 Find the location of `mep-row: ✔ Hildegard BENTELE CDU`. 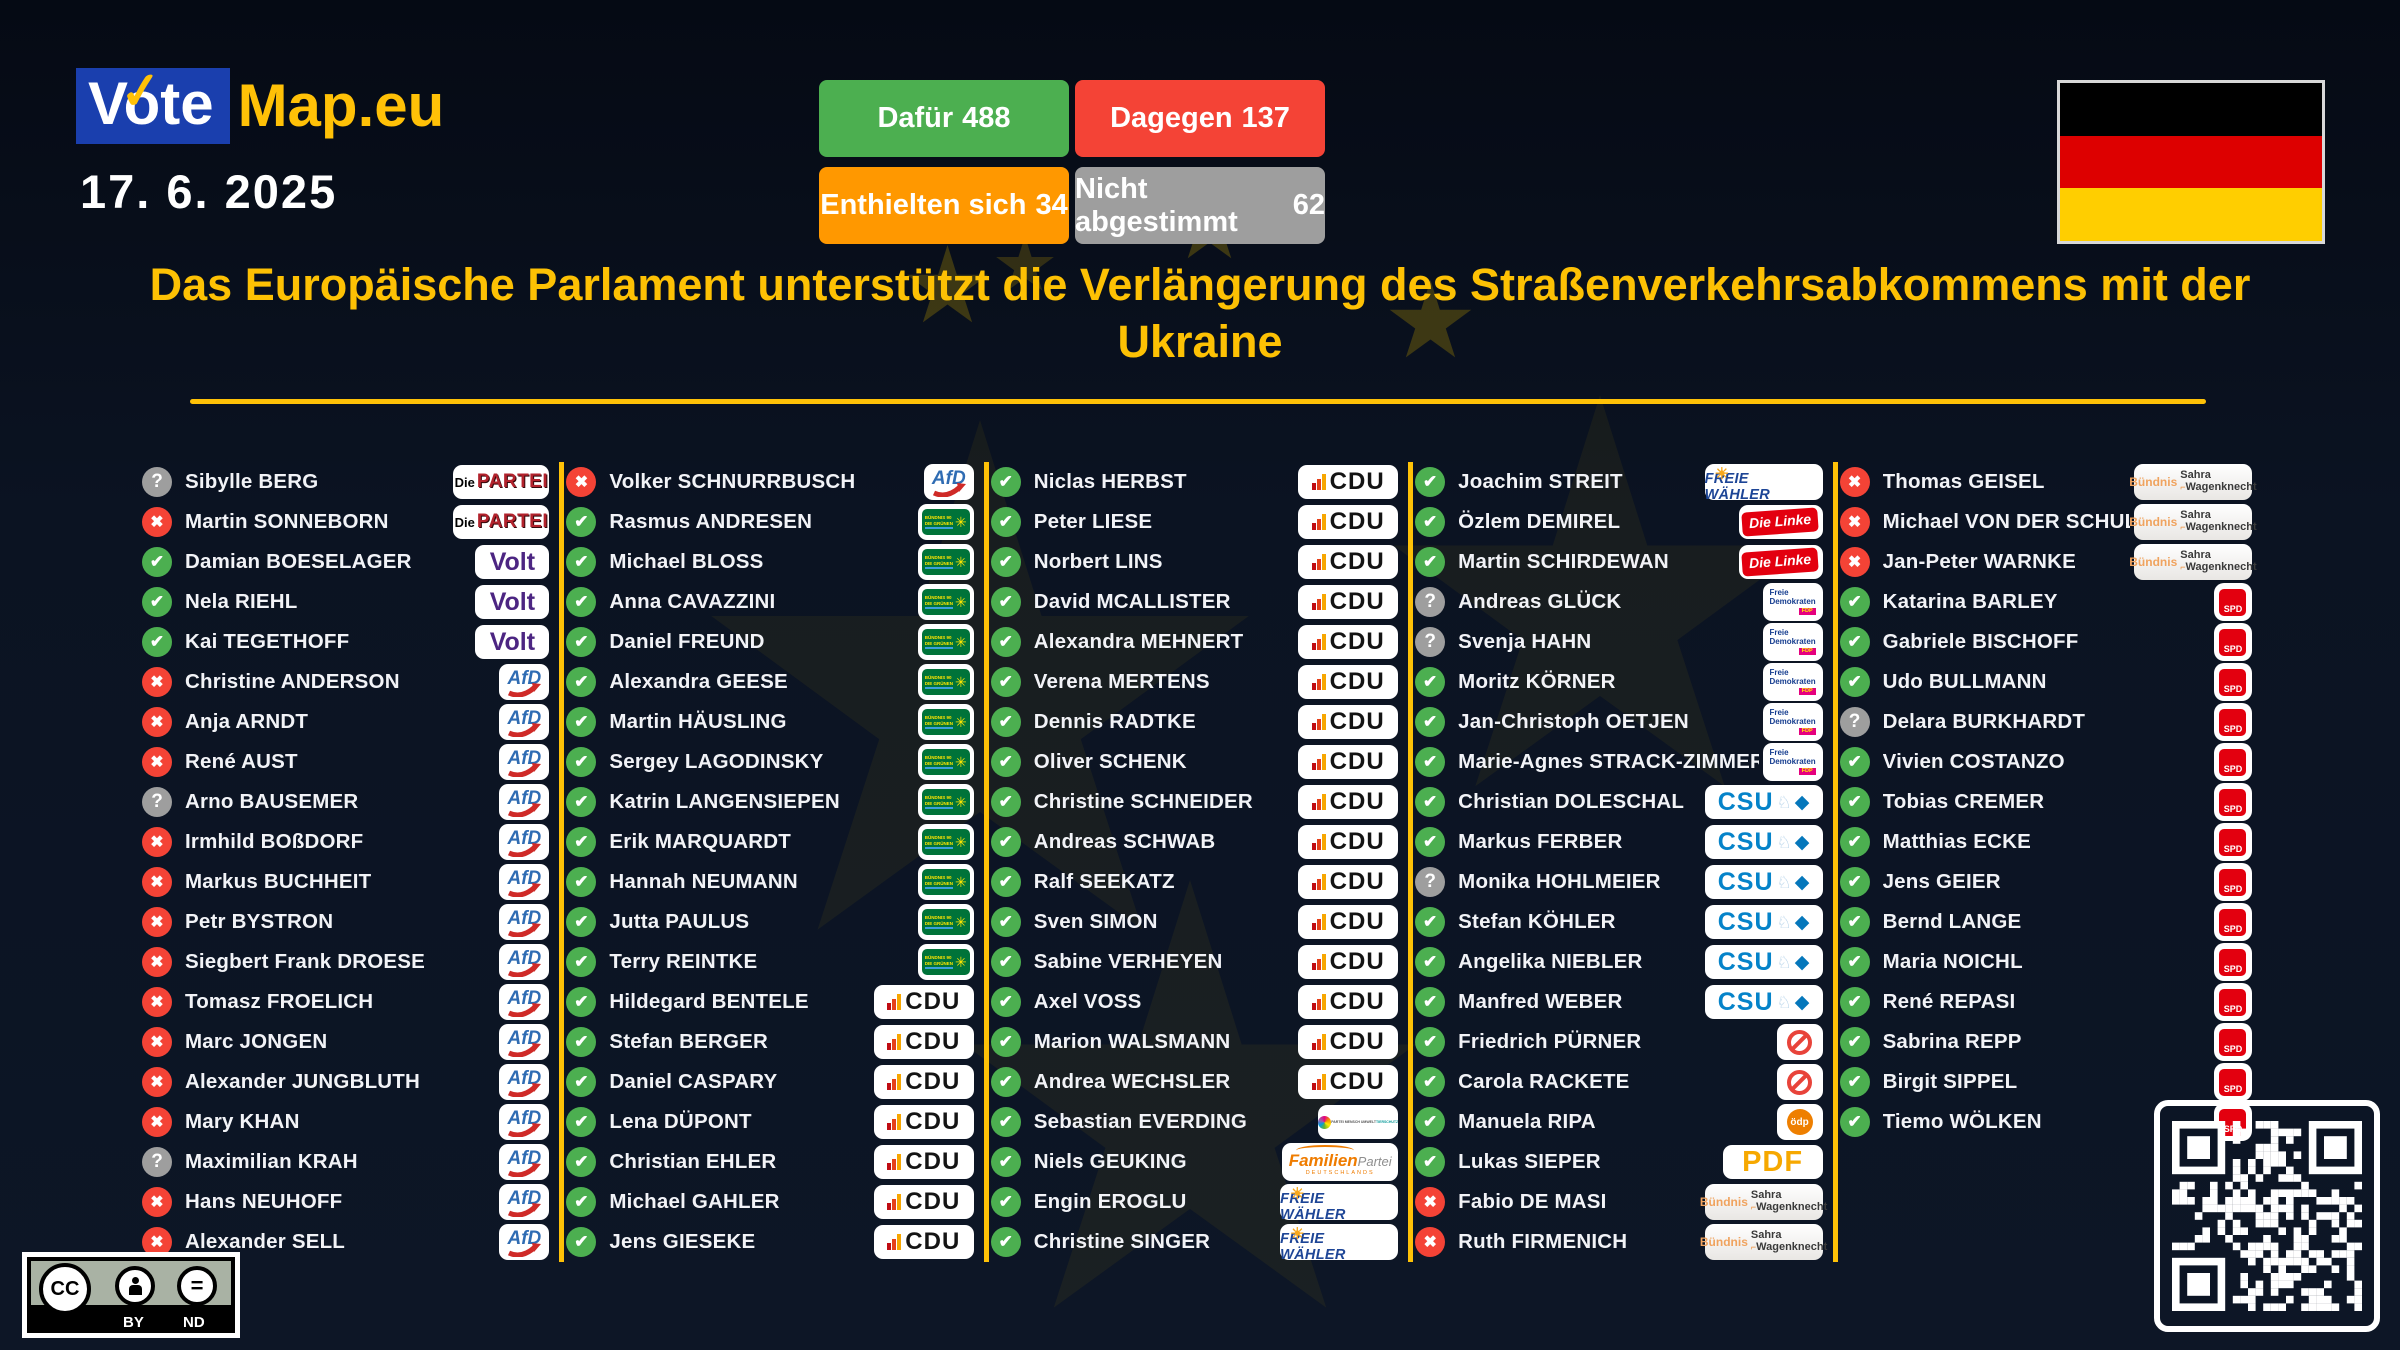

mep-row: ✔ Hildegard BENTELE CDU is located at coordinates (770, 1002).